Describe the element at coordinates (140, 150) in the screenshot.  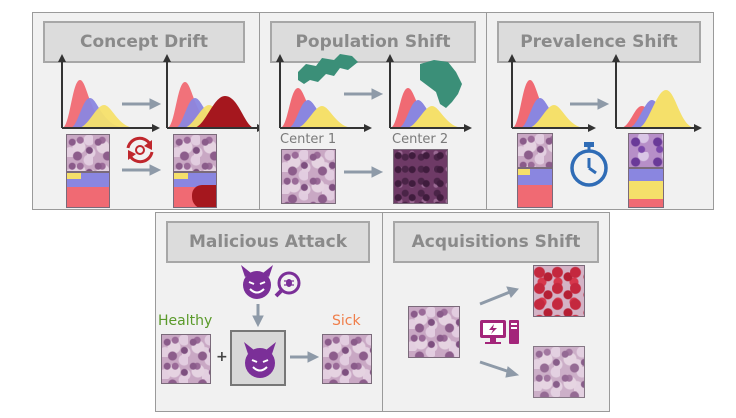
I see `cycle-icon` at that location.